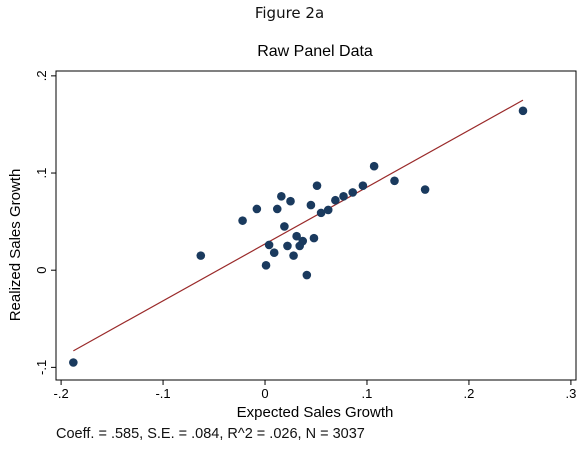  Describe the element at coordinates (367, 393) in the screenshot. I see `x-tick-label: .1` at that location.